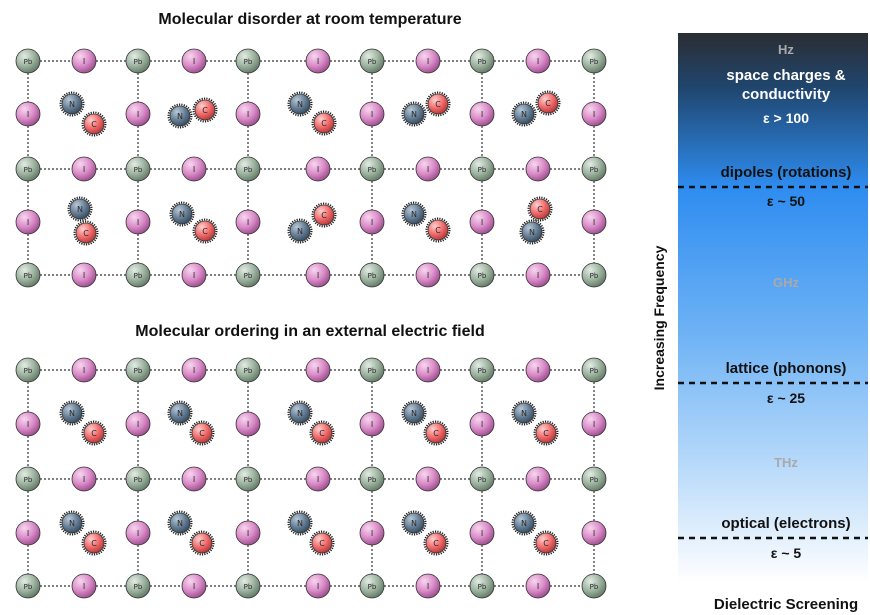 This screenshot has height=615, width=870. What do you see at coordinates (786, 398) in the screenshot?
I see `eps-lattice-label: ε ~ 25` at bounding box center [786, 398].